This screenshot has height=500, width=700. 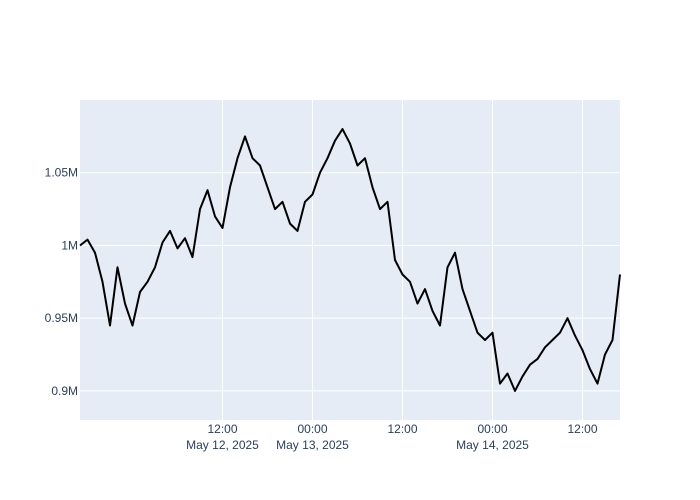 I want to click on x-tick-date-label: May 14, 2025, so click(x=492, y=445).